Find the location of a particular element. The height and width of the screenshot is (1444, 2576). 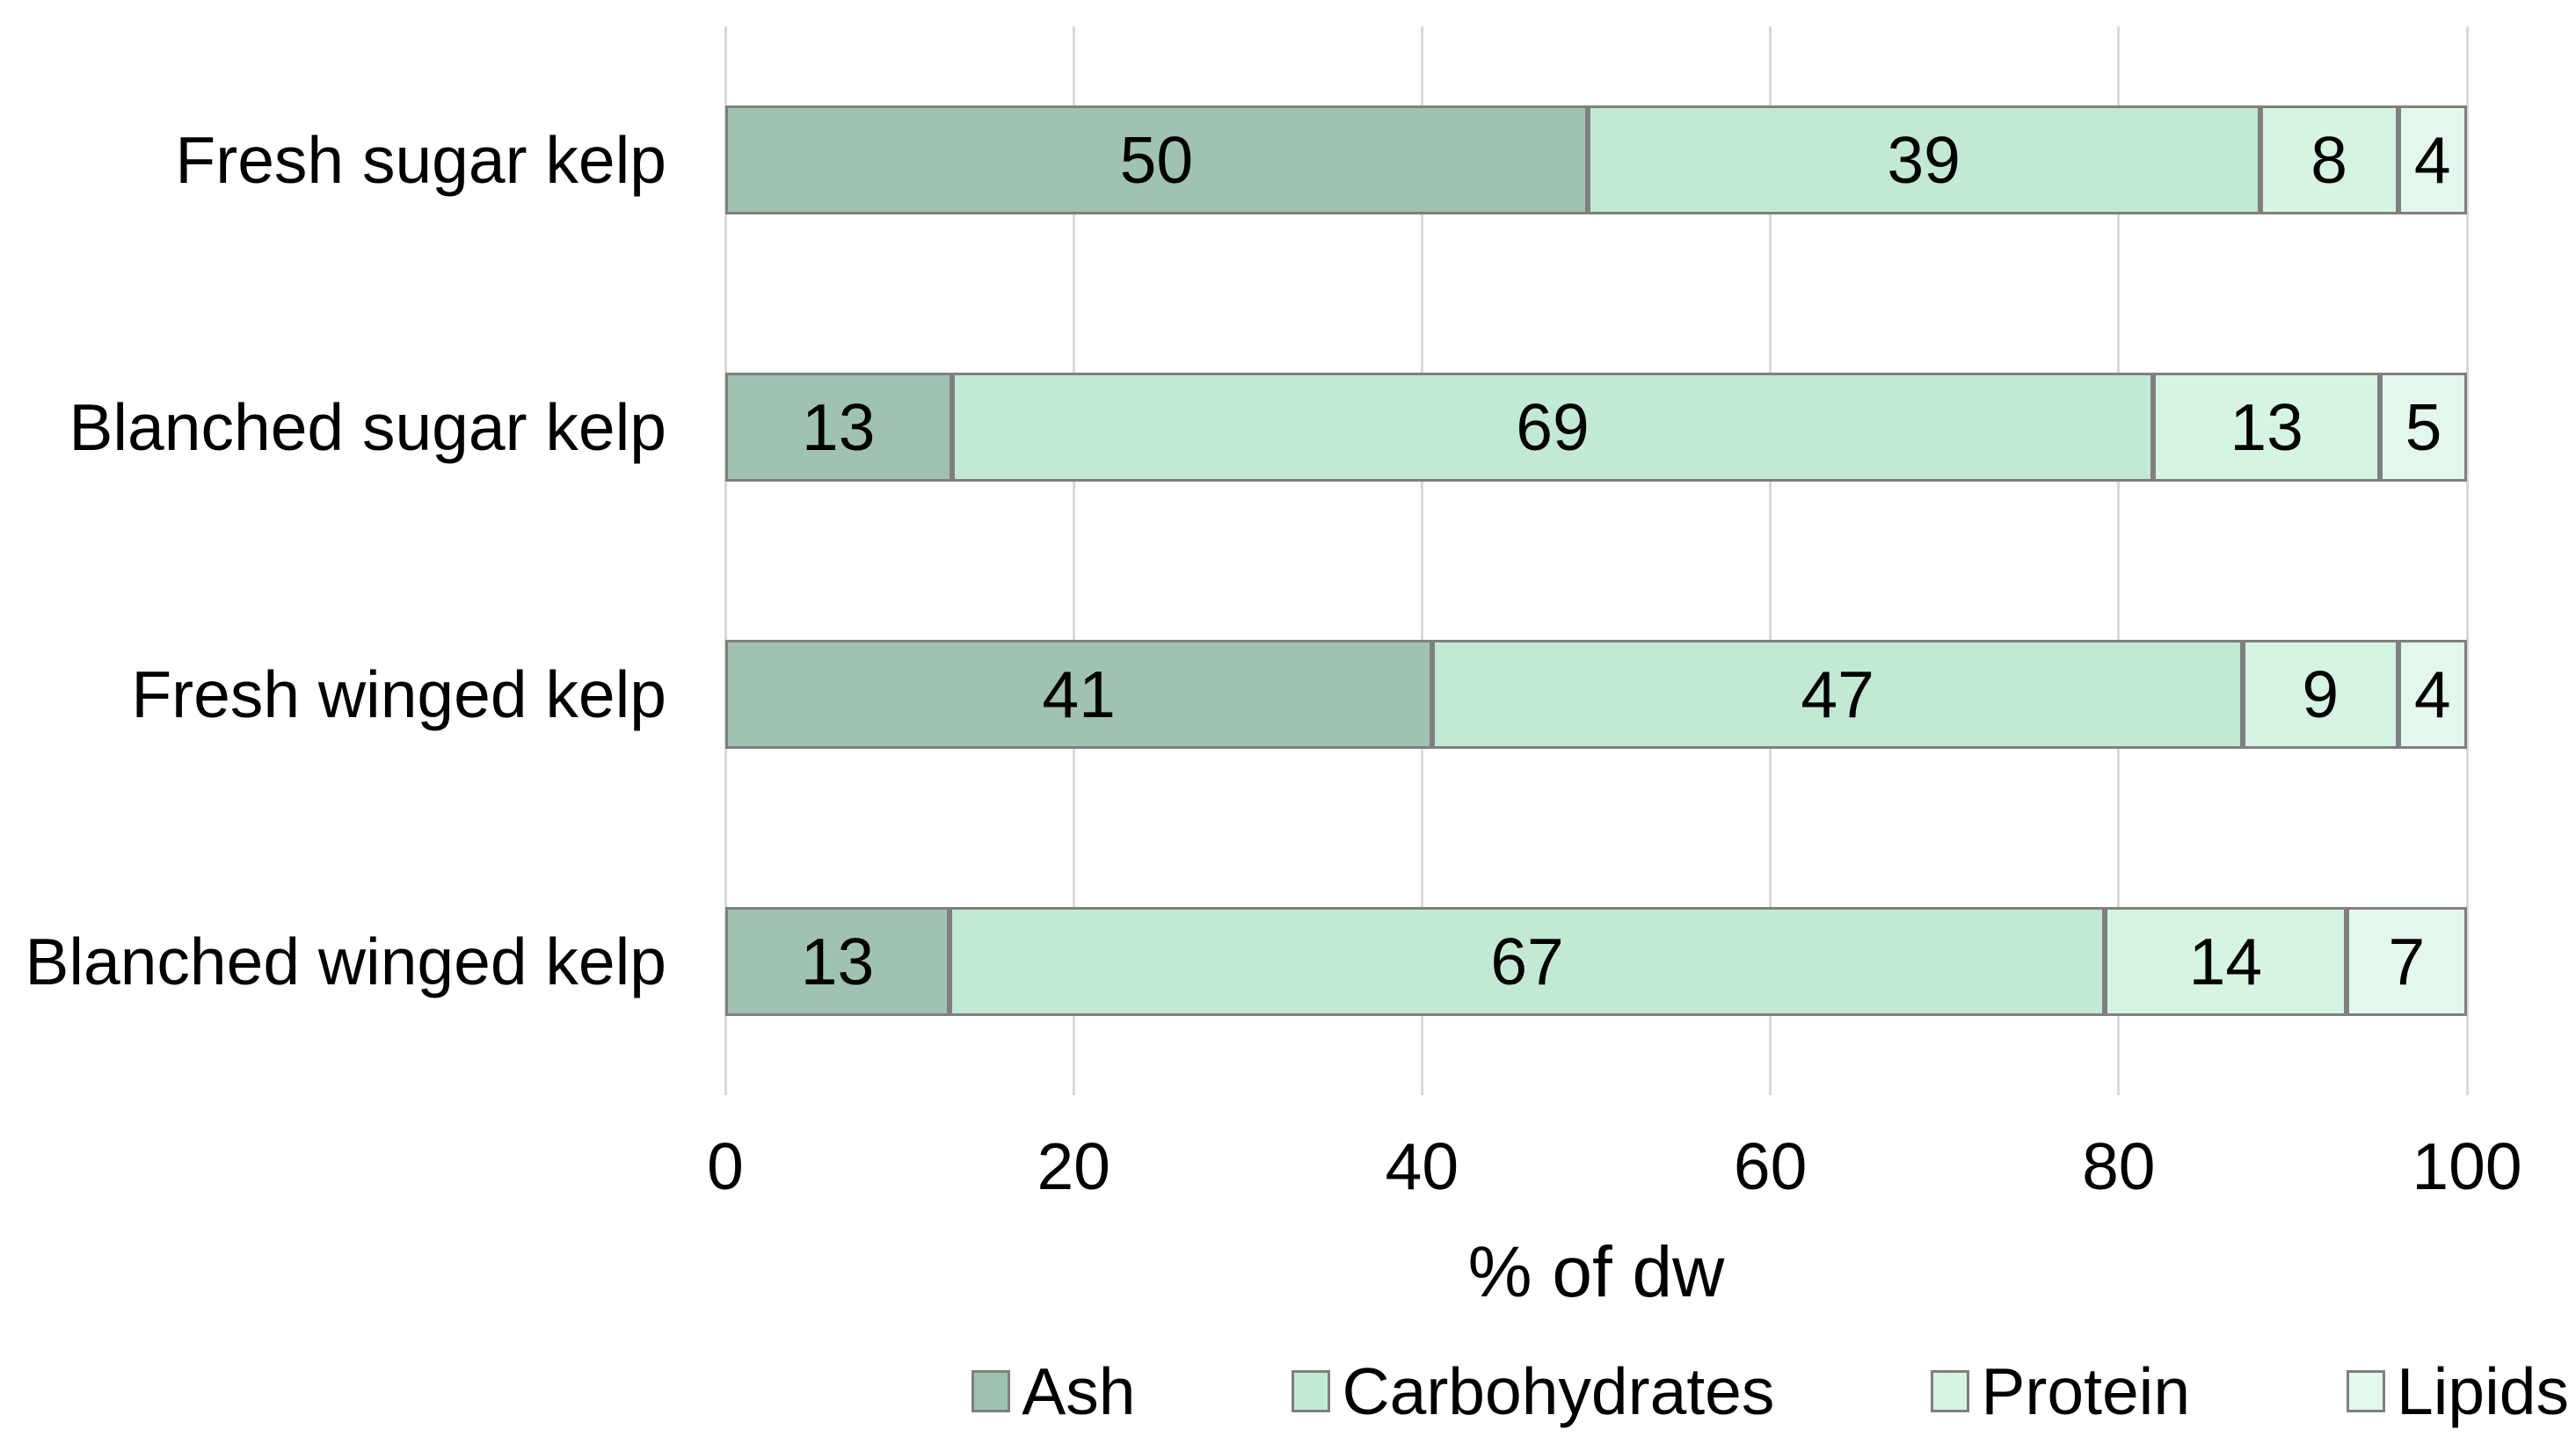

bar-segment-carbohydrates: 69 is located at coordinates (1552, 427).